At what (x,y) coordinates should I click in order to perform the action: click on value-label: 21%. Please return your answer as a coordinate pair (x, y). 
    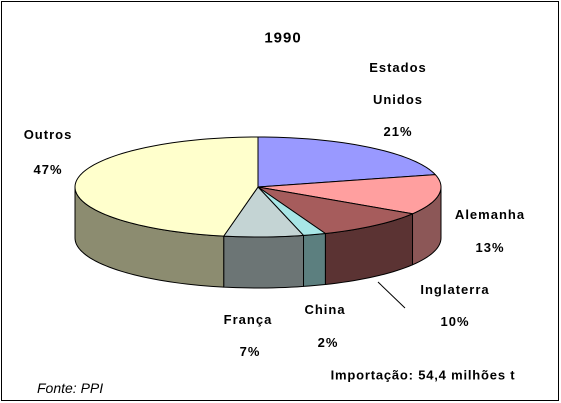
    Looking at the image, I should click on (398, 131).